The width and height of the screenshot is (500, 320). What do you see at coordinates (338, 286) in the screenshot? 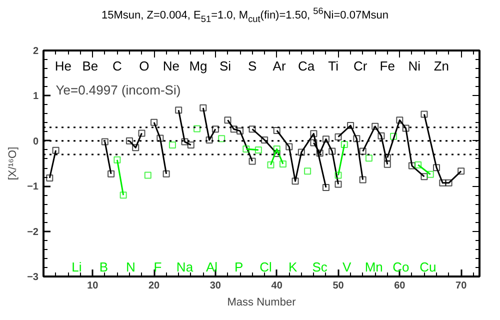
I see `x-tick-label: 50` at bounding box center [338, 286].